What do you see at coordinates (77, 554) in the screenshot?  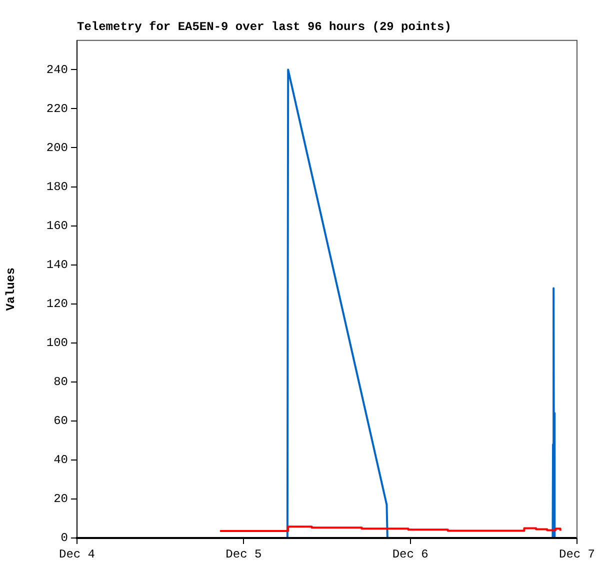 I see `x-tick-label: Dec 4` at bounding box center [77, 554].